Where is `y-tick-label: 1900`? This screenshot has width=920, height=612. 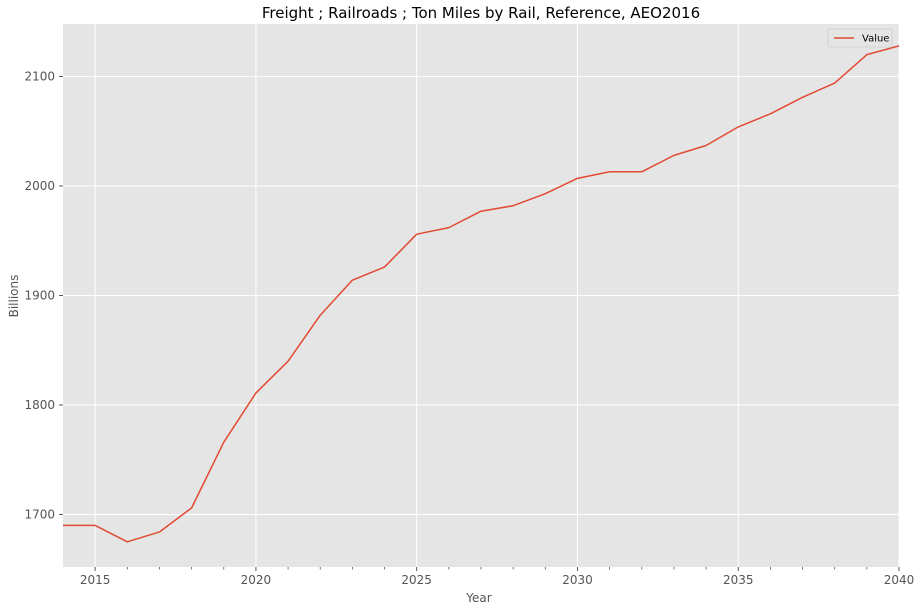 y-tick-label: 1900 is located at coordinates (39, 296).